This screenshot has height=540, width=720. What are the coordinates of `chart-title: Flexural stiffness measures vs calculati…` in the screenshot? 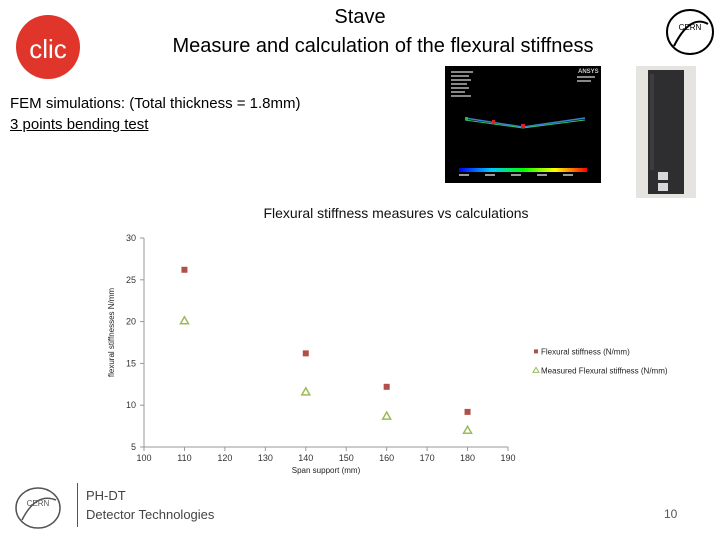 It's located at (396, 213).